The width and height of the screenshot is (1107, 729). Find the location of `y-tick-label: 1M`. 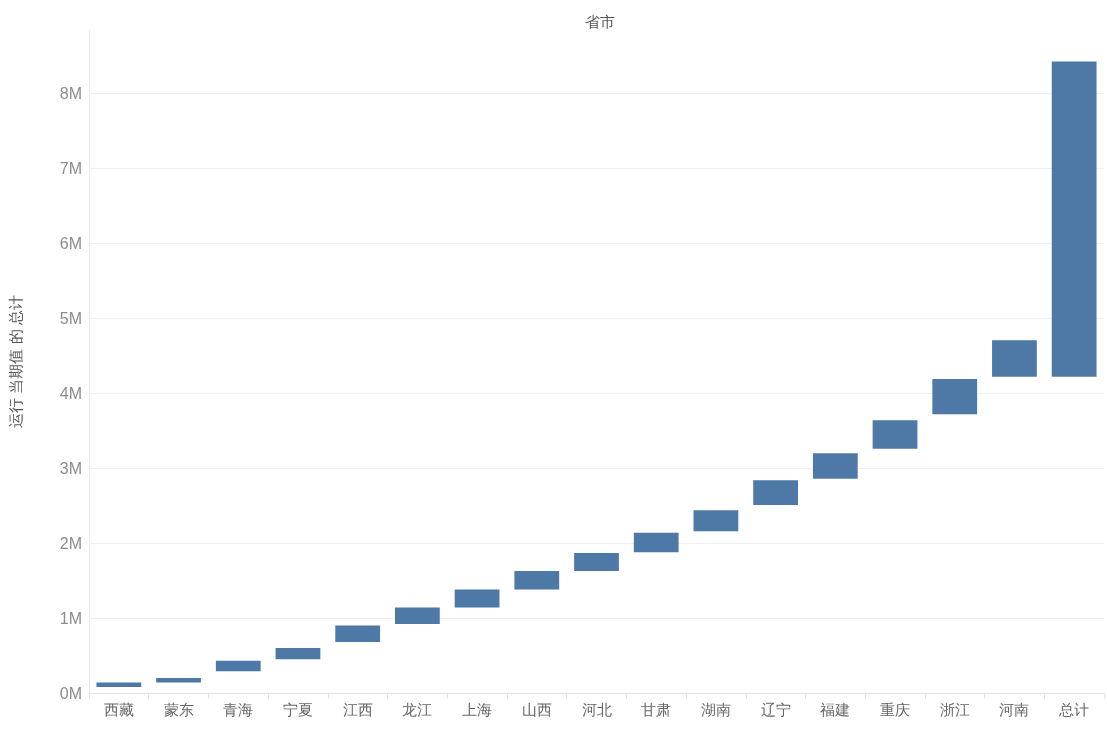

y-tick-label: 1M is located at coordinates (70, 618).